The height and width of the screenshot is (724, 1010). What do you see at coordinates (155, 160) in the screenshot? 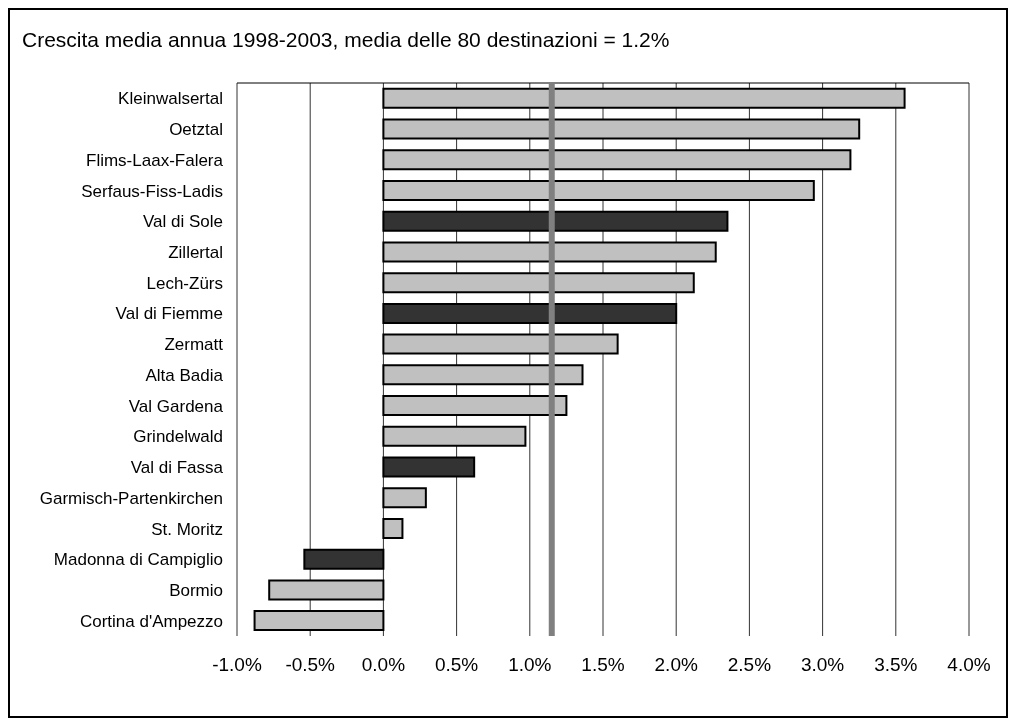
I see `y-tick-label: Flims-Laax-Falera` at bounding box center [155, 160].